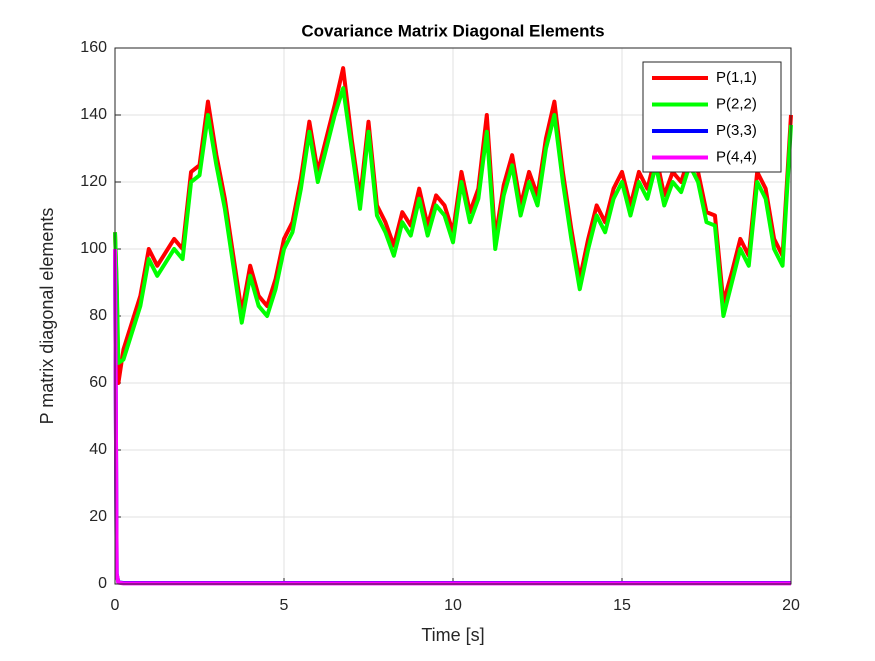 The image size is (875, 661). I want to click on x-tick-label: 10, so click(453, 605).